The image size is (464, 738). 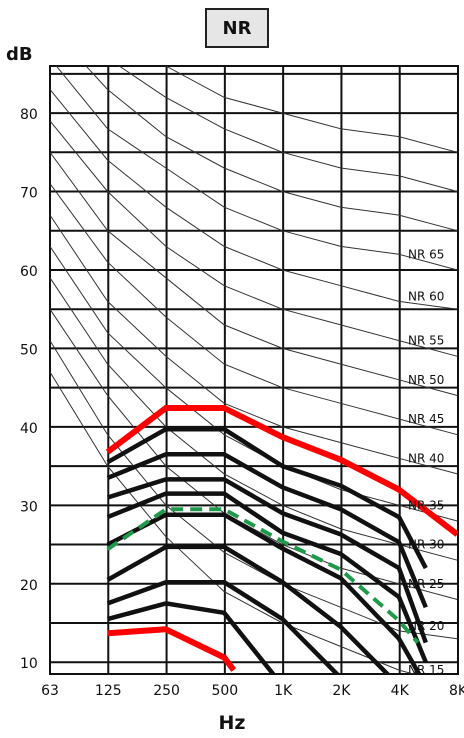 I want to click on y-tick-label: 10, so click(x=29, y=664).